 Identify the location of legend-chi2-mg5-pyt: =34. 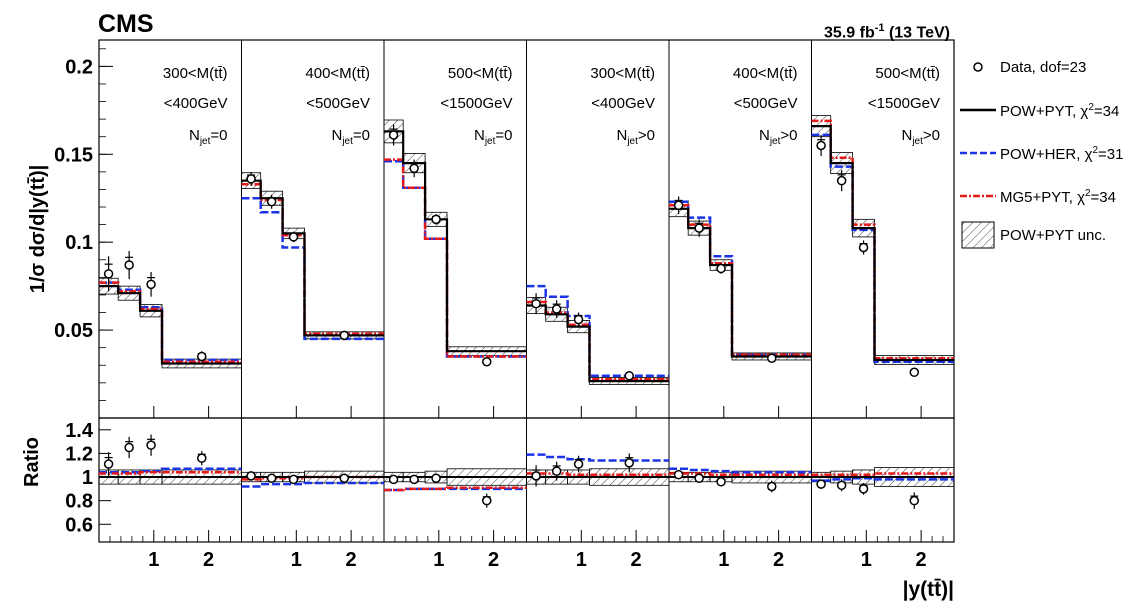
(1103, 197).